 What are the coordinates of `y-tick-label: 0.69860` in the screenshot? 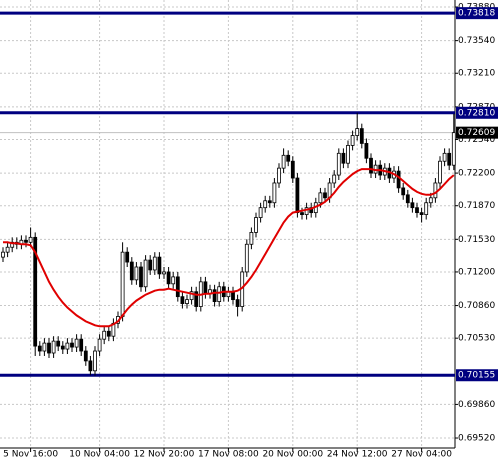 It's located at (476, 405).